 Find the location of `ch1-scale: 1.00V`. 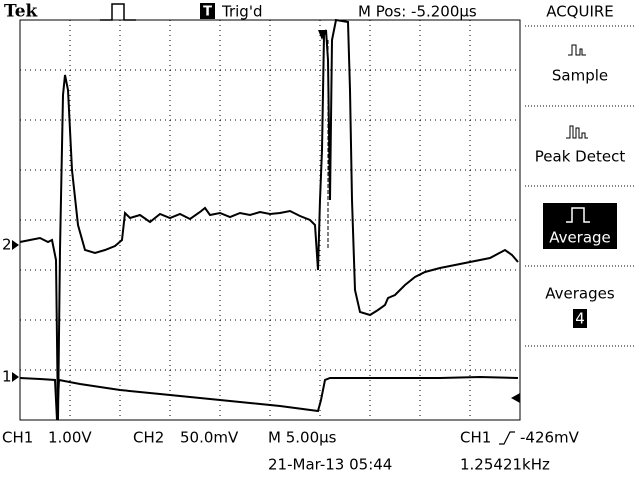

ch1-scale: 1.00V is located at coordinates (70, 438).